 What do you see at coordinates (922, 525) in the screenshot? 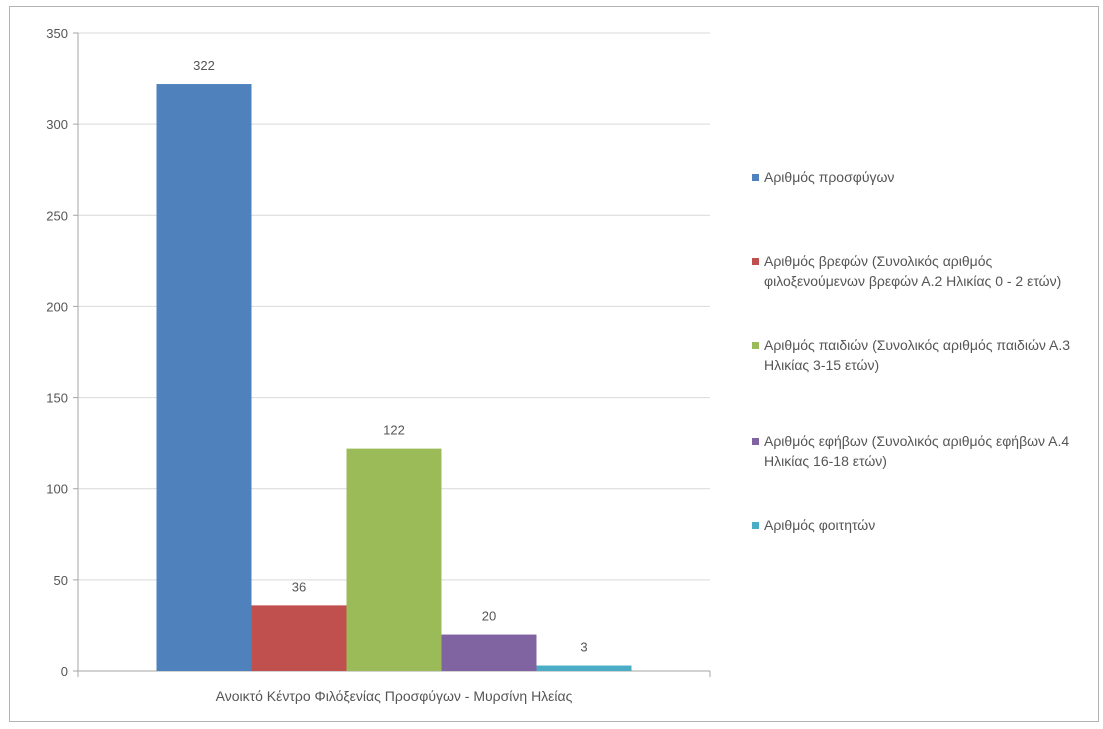
I see `legend-item: Αριθμός φοιτητών` at bounding box center [922, 525].